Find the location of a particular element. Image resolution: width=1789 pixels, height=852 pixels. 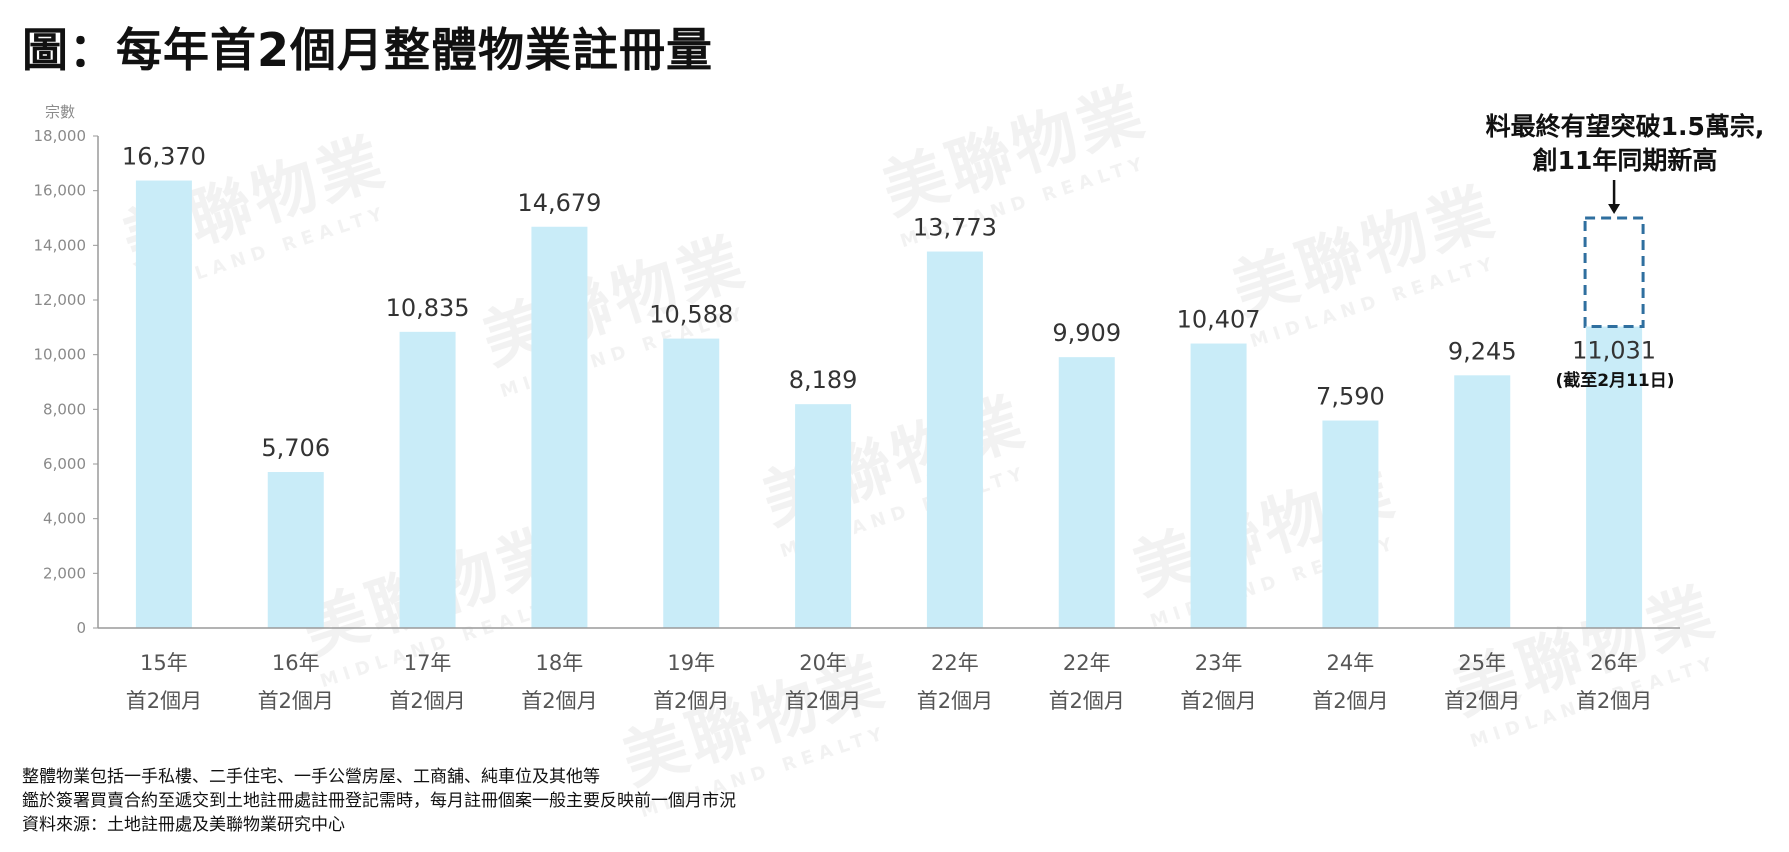

y-tick-label: 14,000 is located at coordinates (60, 245).